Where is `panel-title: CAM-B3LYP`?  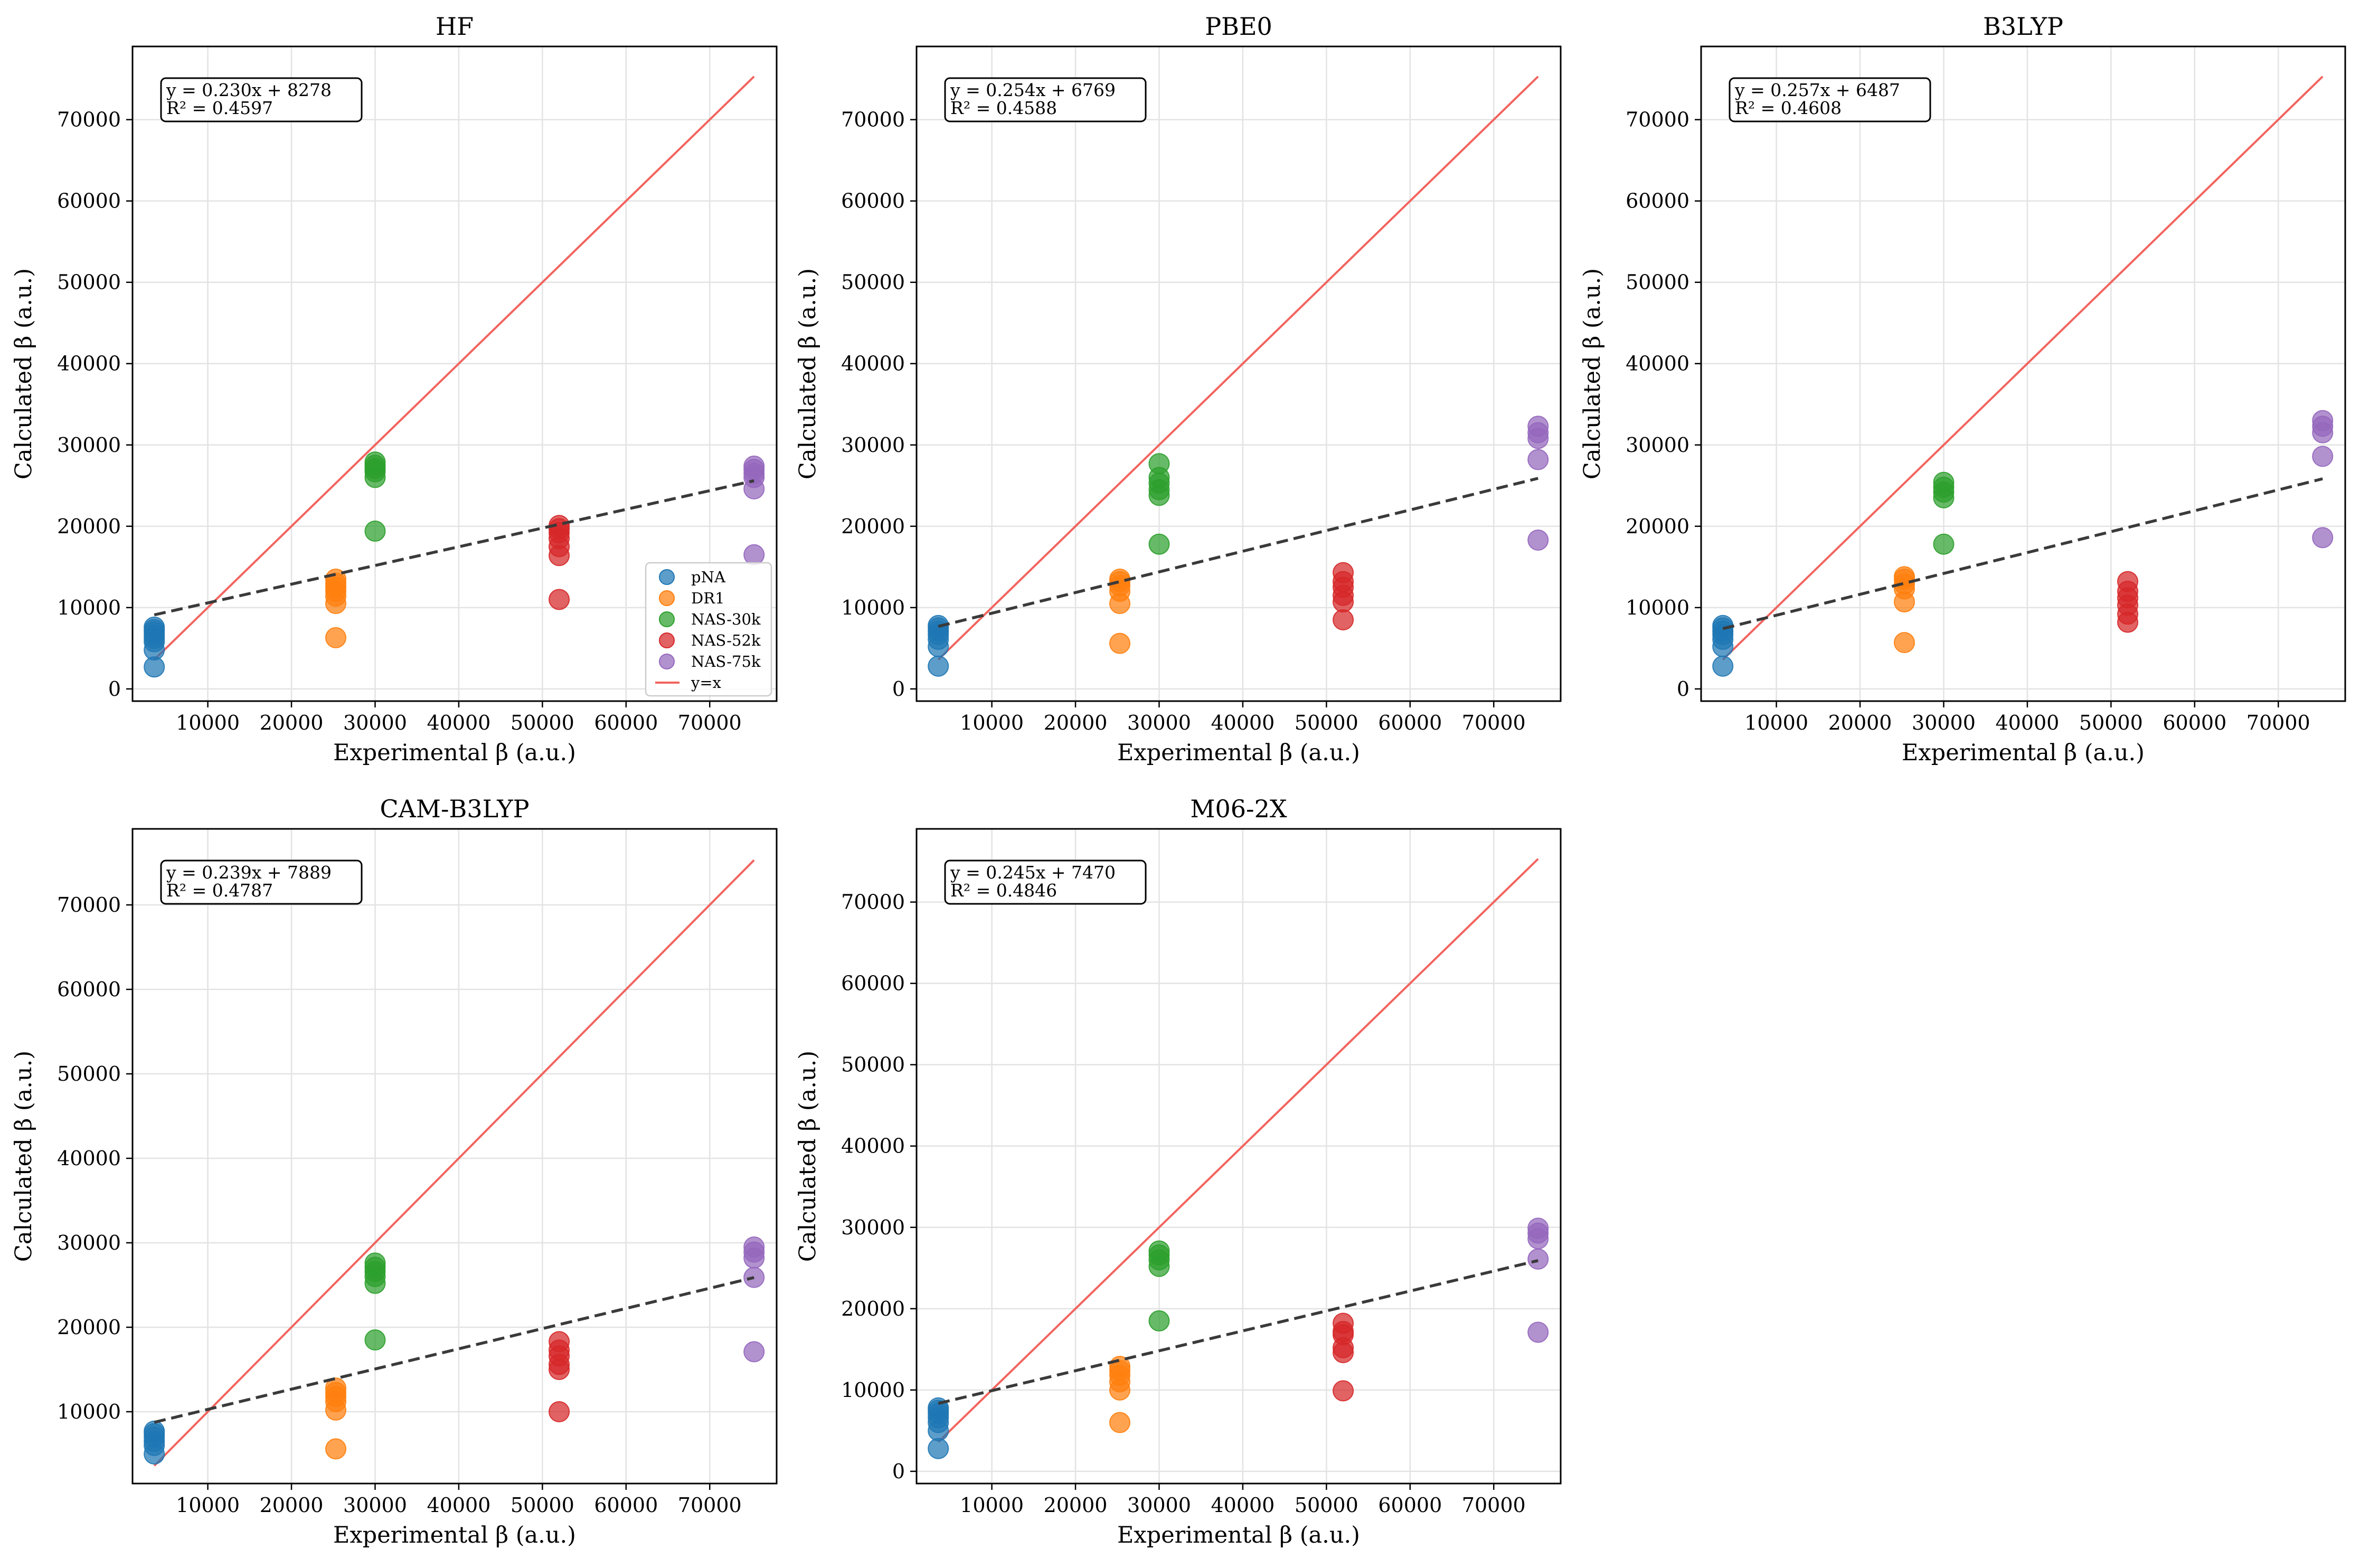 panel-title: CAM-B3LYP is located at coordinates (454, 809).